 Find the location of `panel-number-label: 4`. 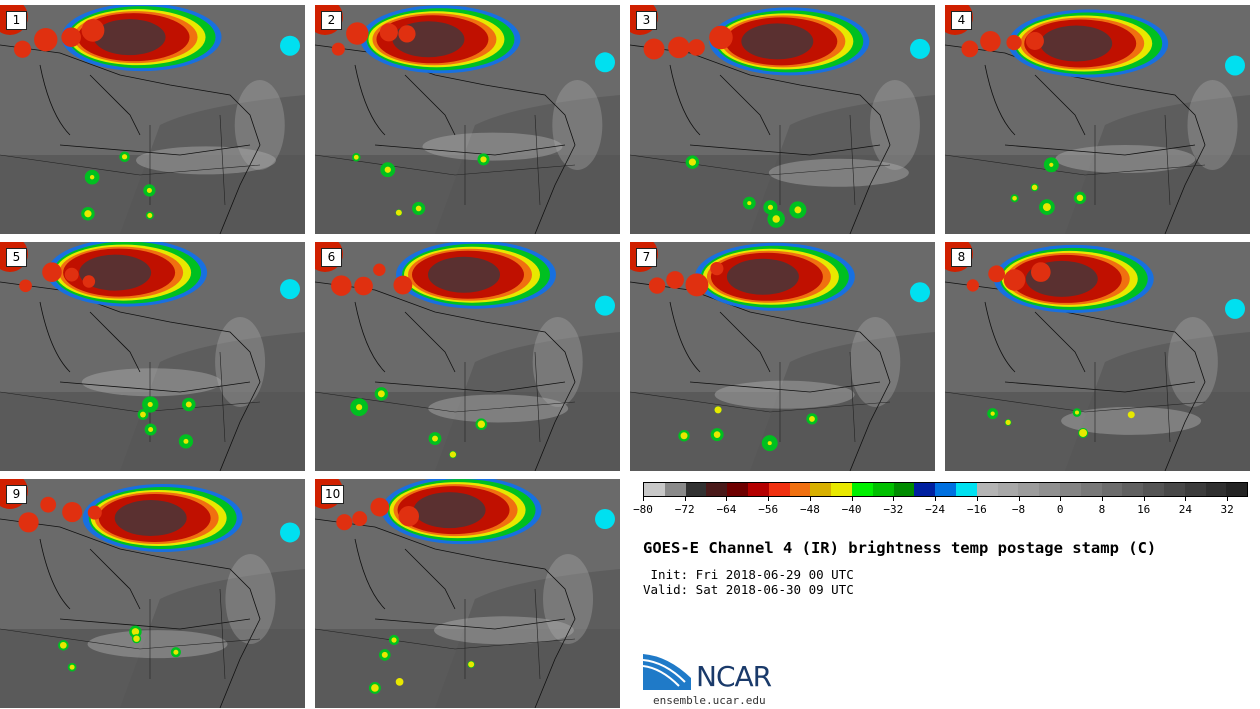

panel-number-label: 4 is located at coordinates (961, 20).